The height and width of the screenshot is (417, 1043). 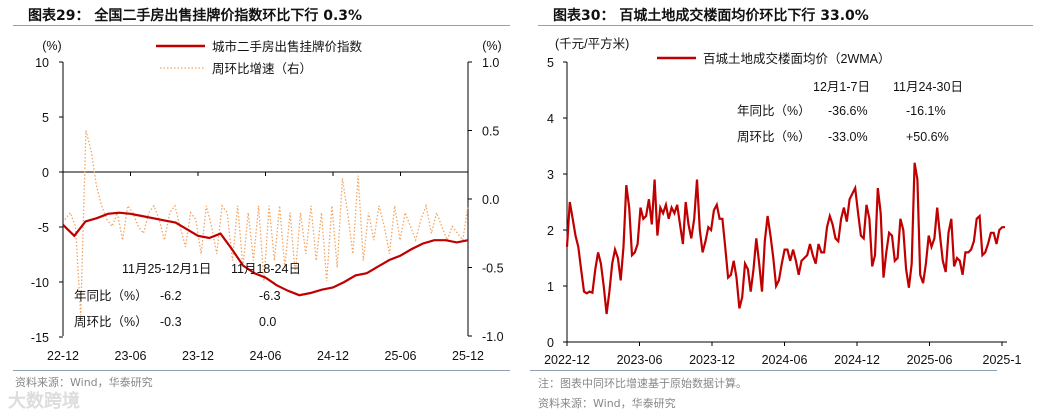 What do you see at coordinates (468, 356) in the screenshot?
I see `x-tick-label: 25-12` at bounding box center [468, 356].